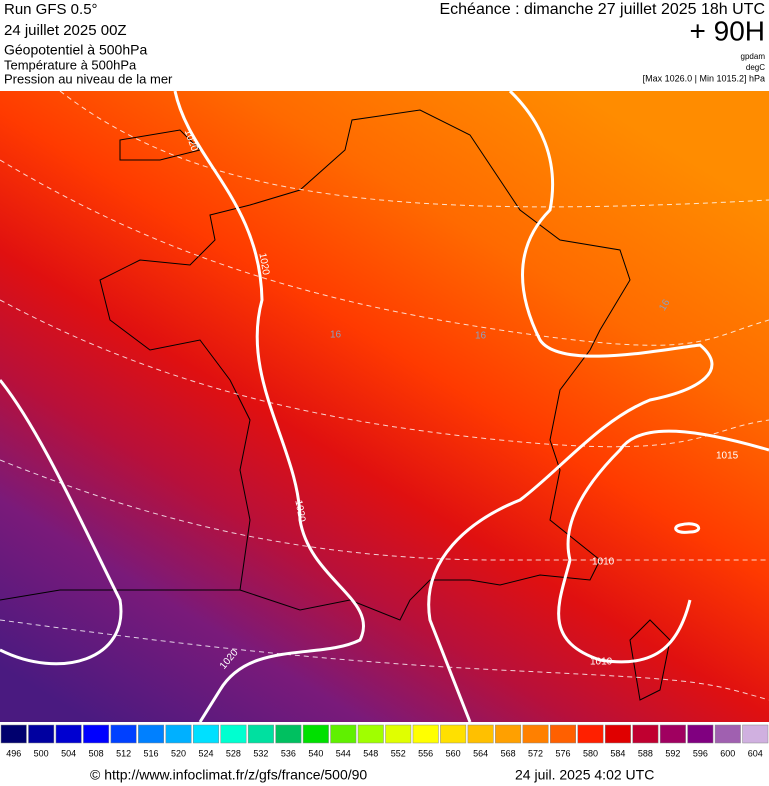 Image resolution: width=769 pixels, height=786 pixels. What do you see at coordinates (65, 30) in the screenshot?
I see `run-date: 24 juillet 2025 00Z` at bounding box center [65, 30].